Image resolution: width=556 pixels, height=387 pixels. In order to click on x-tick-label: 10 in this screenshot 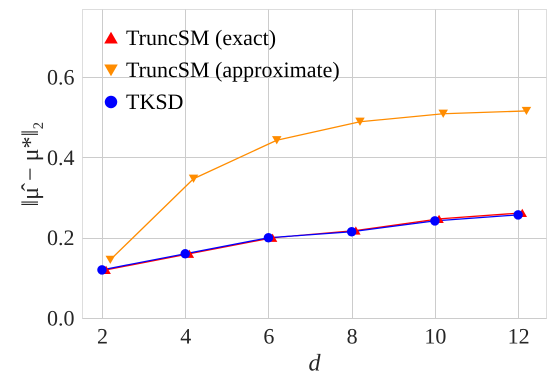, I will do `click(435, 336)`.